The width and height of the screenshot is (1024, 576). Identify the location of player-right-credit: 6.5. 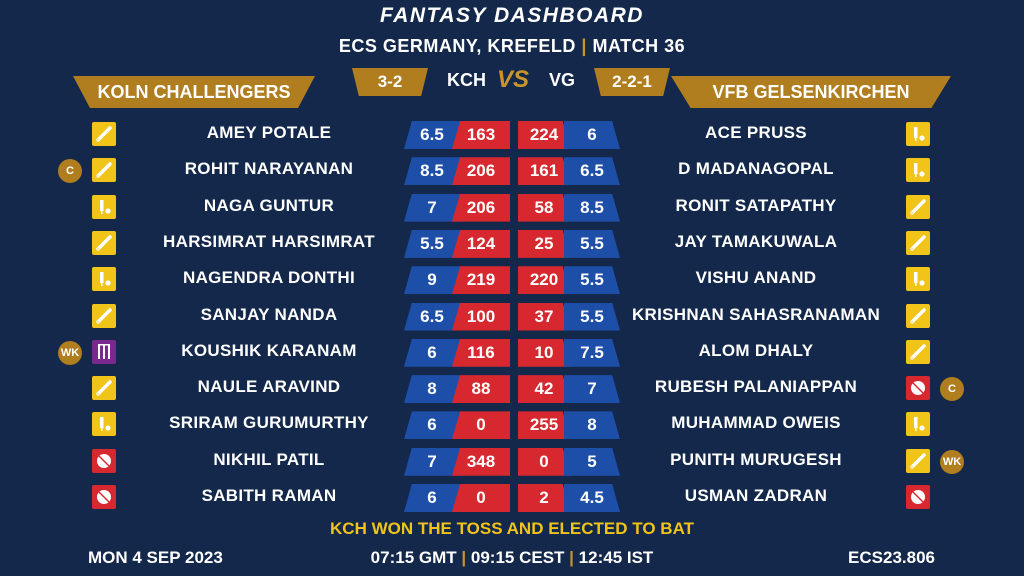
(592, 171).